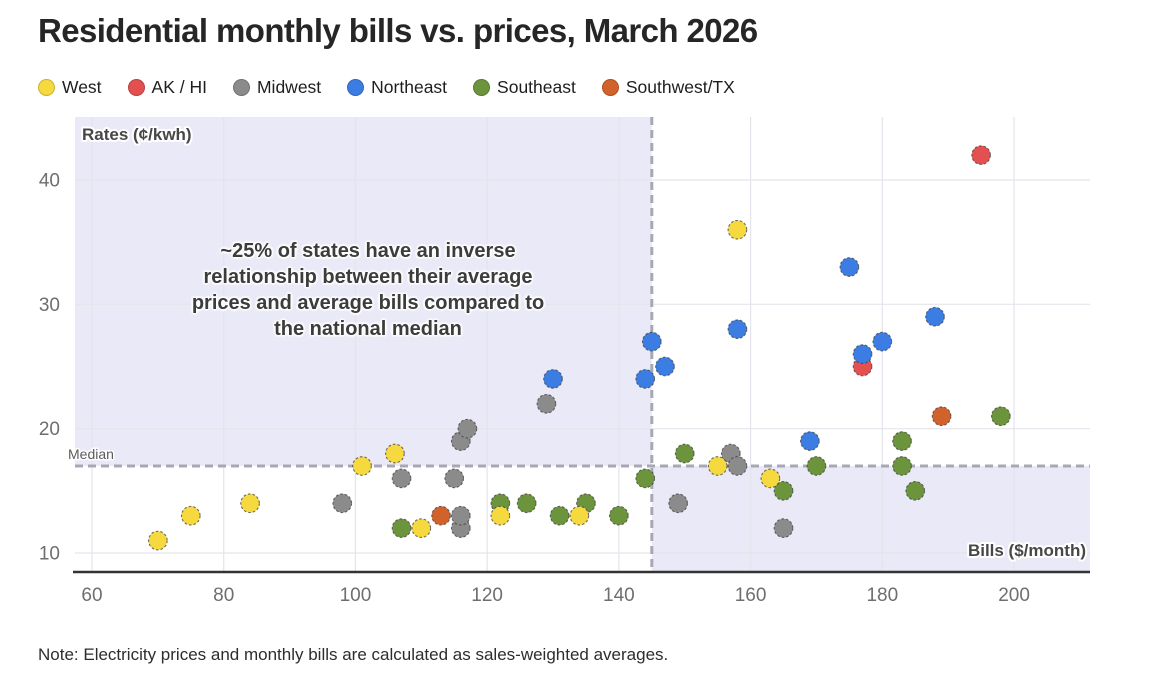  What do you see at coordinates (870, 518) in the screenshot?
I see `shaded-quadrant-lower-right` at bounding box center [870, 518].